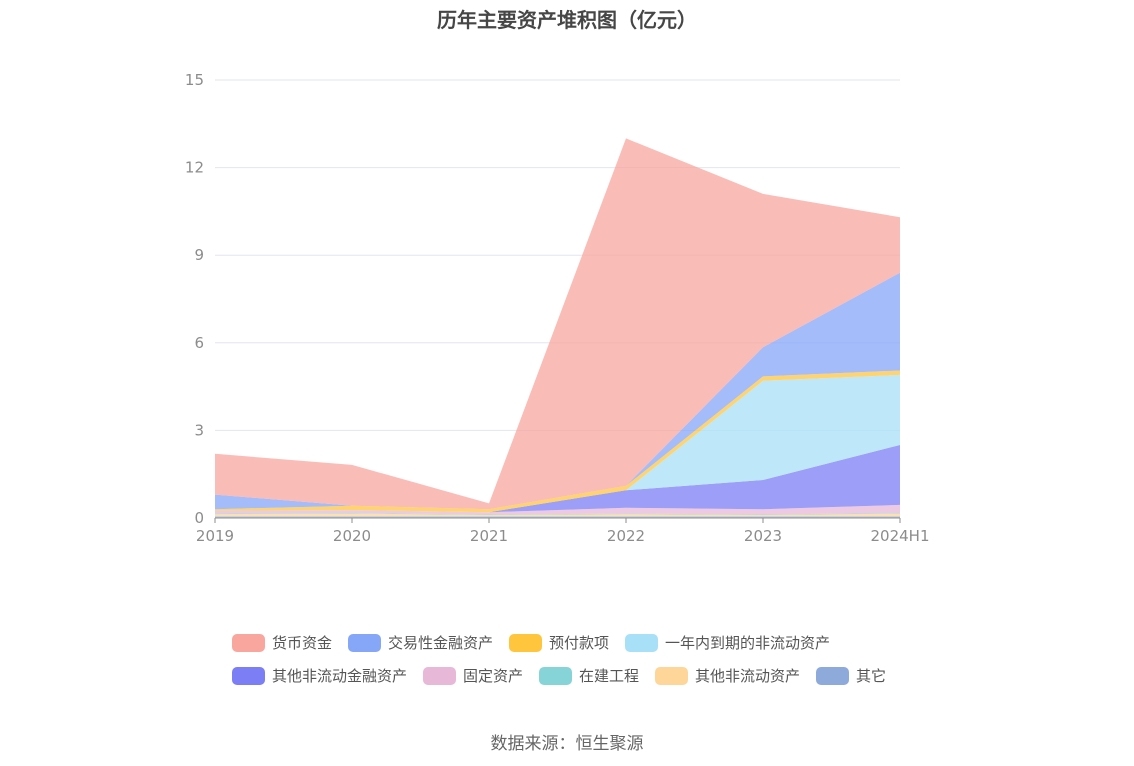 Image resolution: width=1134 pixels, height=766 pixels. What do you see at coordinates (199, 343) in the screenshot?
I see `y-tick-label: 6` at bounding box center [199, 343].